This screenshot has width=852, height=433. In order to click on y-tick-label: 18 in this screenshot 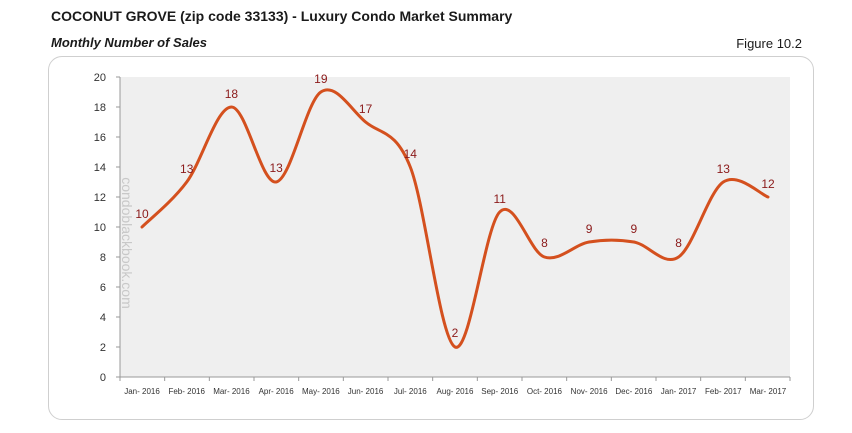, I will do `click(100, 108)`.